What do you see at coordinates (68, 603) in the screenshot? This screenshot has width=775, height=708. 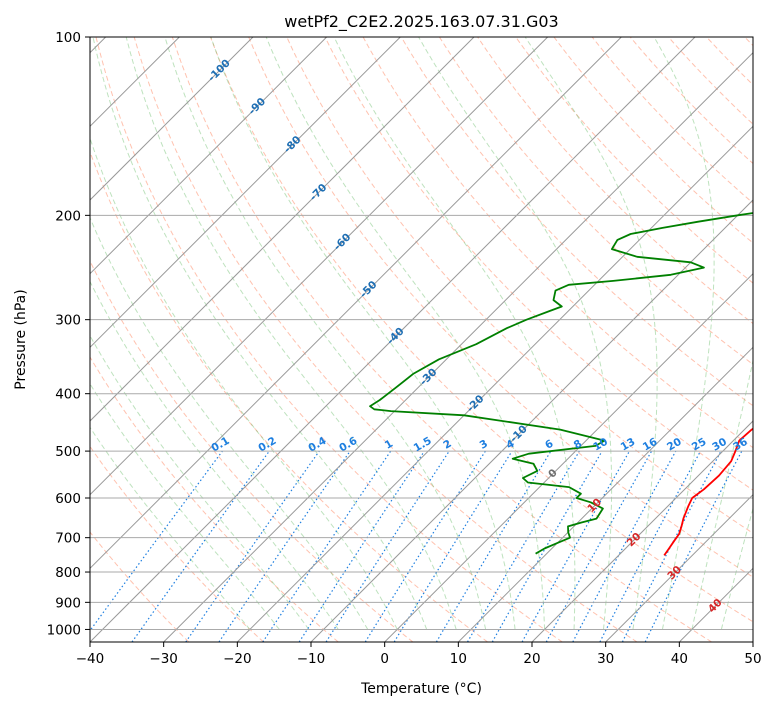 I see `y-tick-label: 900` at bounding box center [68, 603].